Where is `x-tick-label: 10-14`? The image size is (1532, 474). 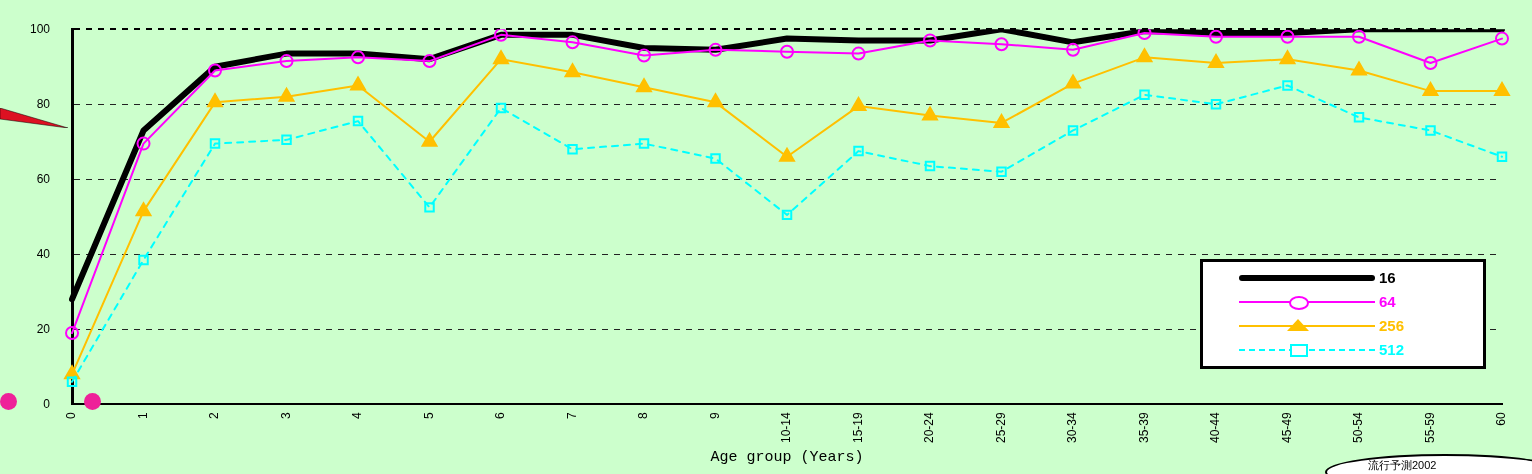 x-tick-label: 10-14 is located at coordinates (786, 427).